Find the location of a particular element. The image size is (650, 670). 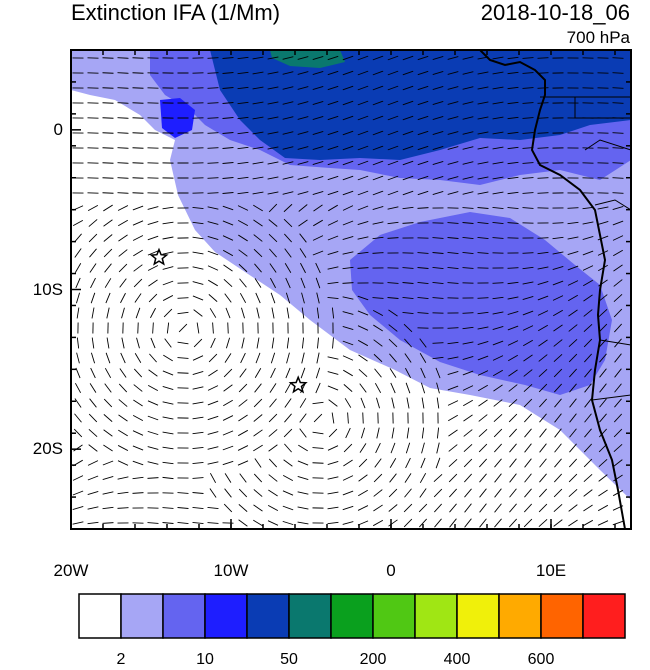

lon-tick-label: 10W is located at coordinates (231, 571).